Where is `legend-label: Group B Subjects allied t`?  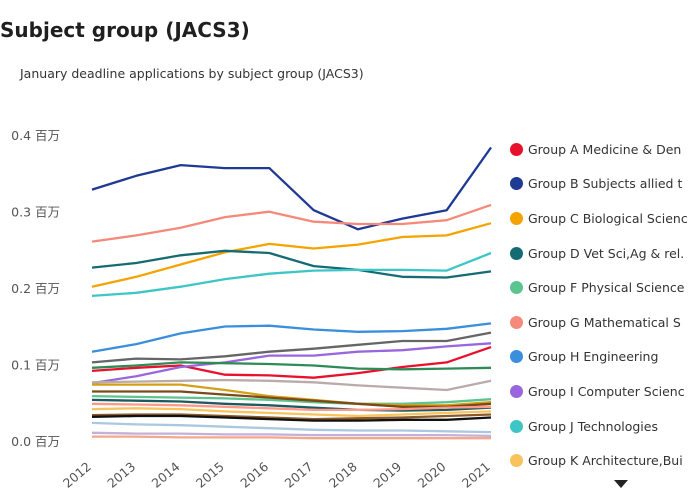
legend-label: Group B Subjects allied t is located at coordinates (605, 184).